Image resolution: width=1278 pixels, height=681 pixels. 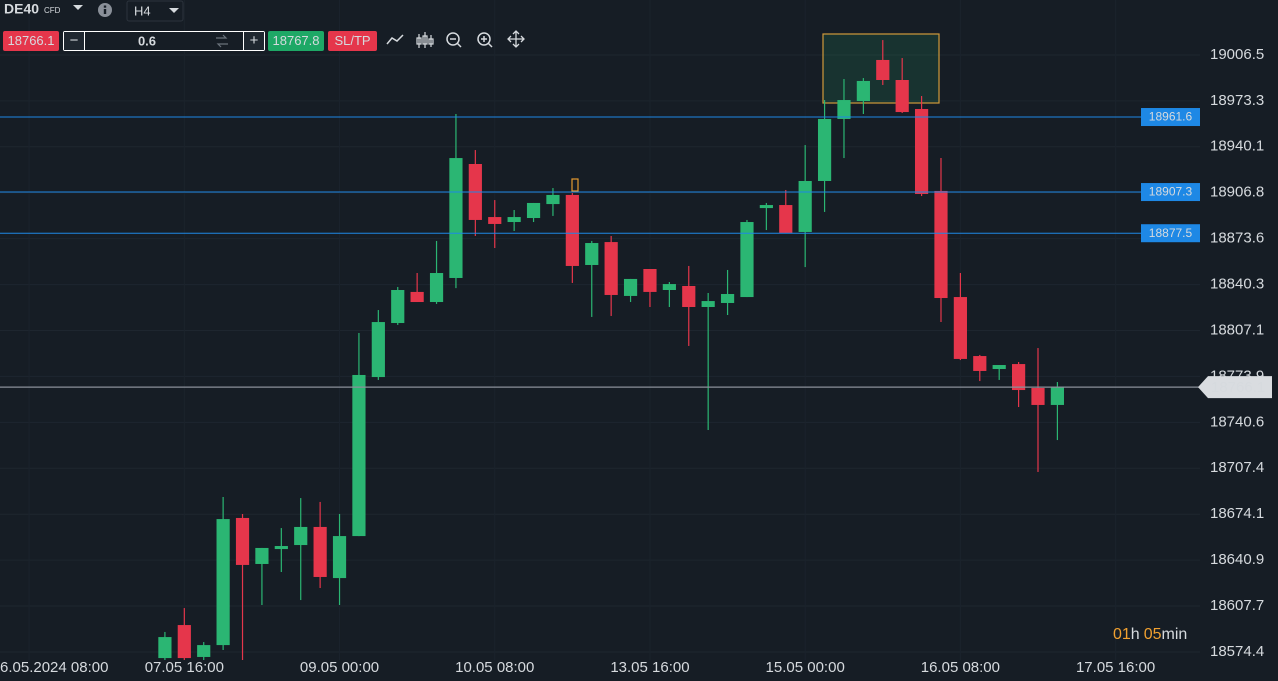 I want to click on price-line-label: 18961.6, so click(x=1171, y=117).